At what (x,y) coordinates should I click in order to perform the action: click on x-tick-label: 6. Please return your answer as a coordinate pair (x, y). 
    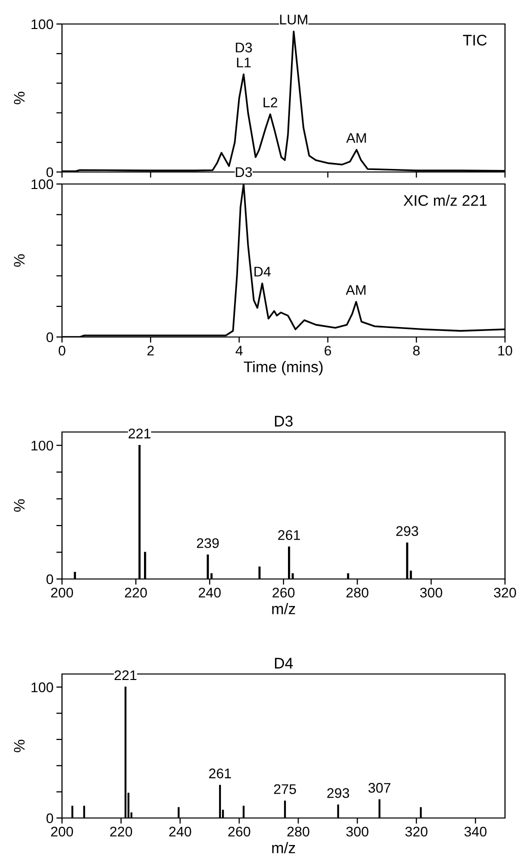
    Looking at the image, I should click on (328, 351).